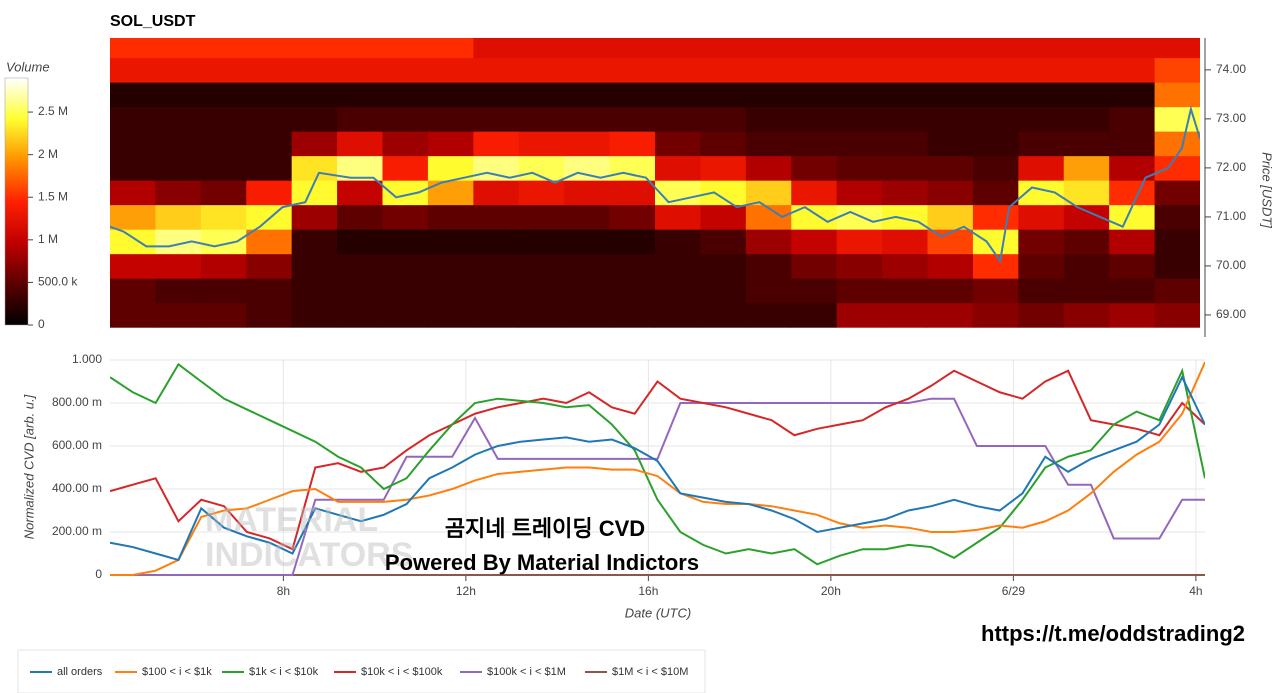 Image resolution: width=1280 pixels, height=693 pixels. I want to click on colorbar-tick-label: 2.5 M, so click(53, 111).